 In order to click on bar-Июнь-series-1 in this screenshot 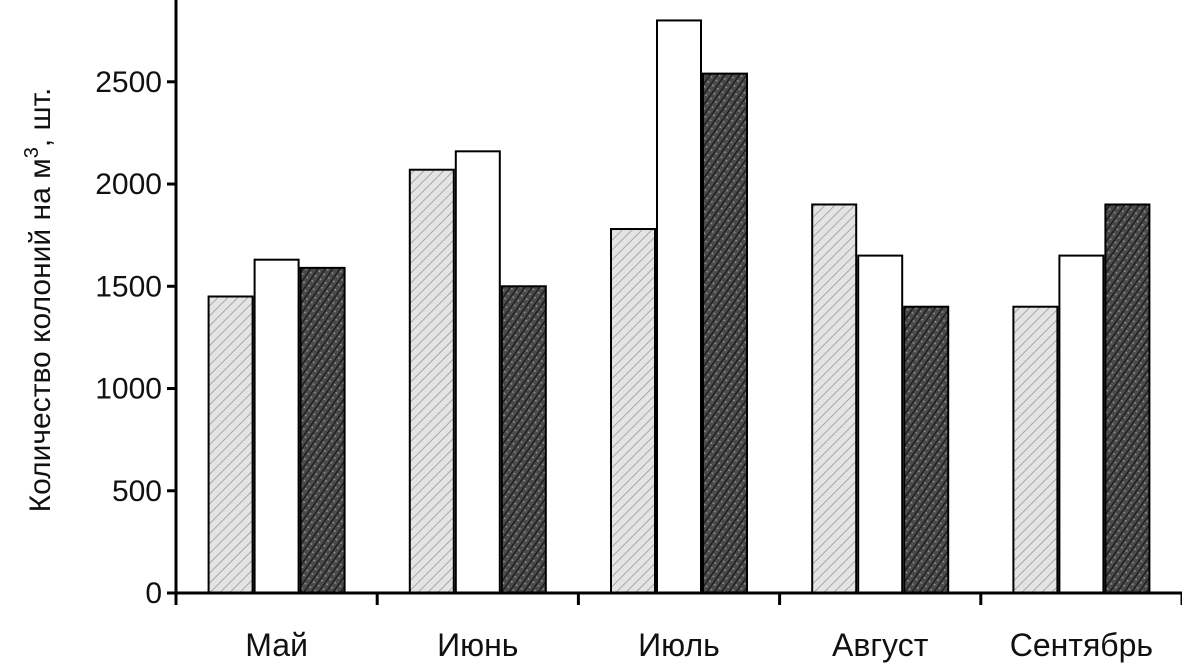, I will do `click(431, 381)`.